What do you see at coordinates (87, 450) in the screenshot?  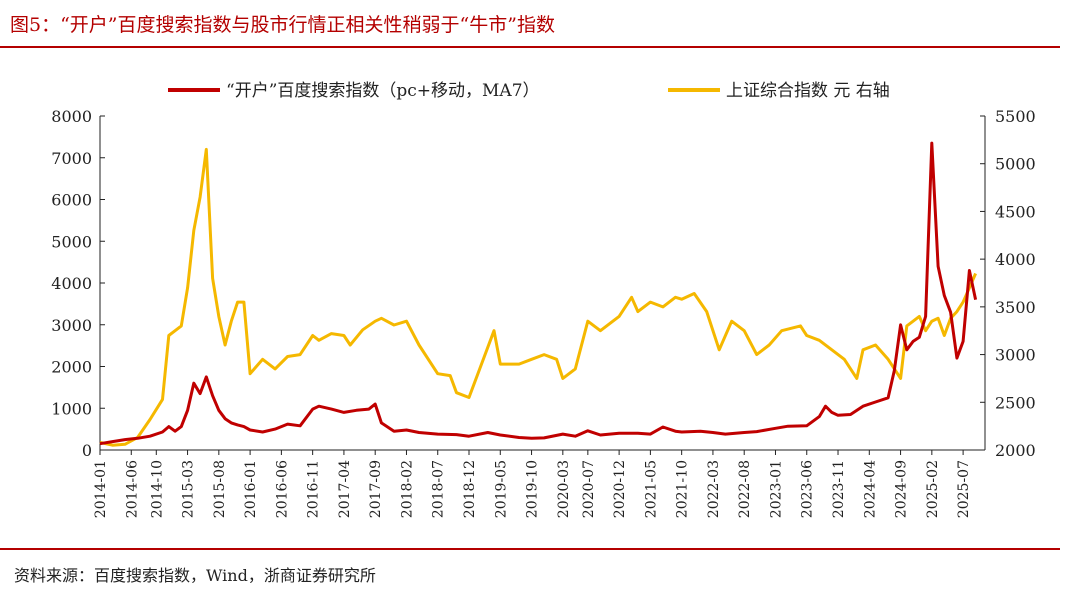 I see `left-tick-label: 0` at bounding box center [87, 450].